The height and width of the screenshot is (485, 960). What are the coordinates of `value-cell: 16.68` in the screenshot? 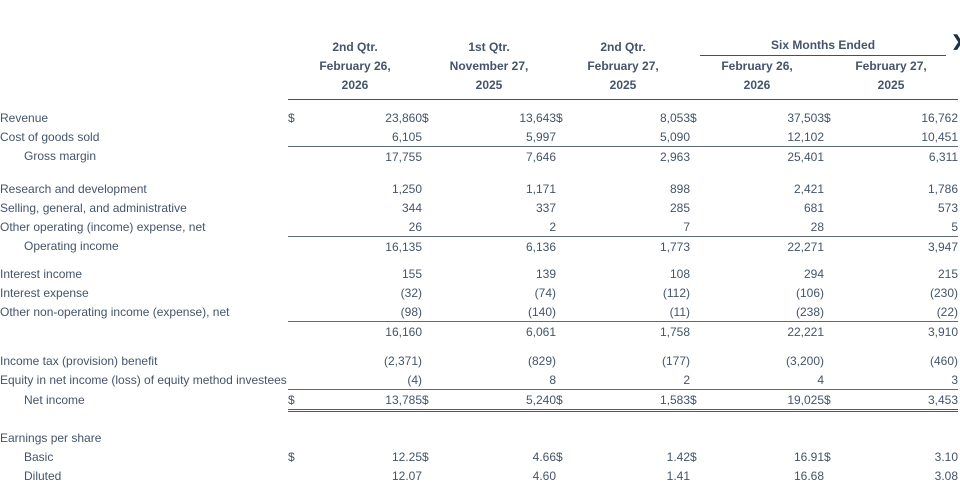 It's located at (809, 475).